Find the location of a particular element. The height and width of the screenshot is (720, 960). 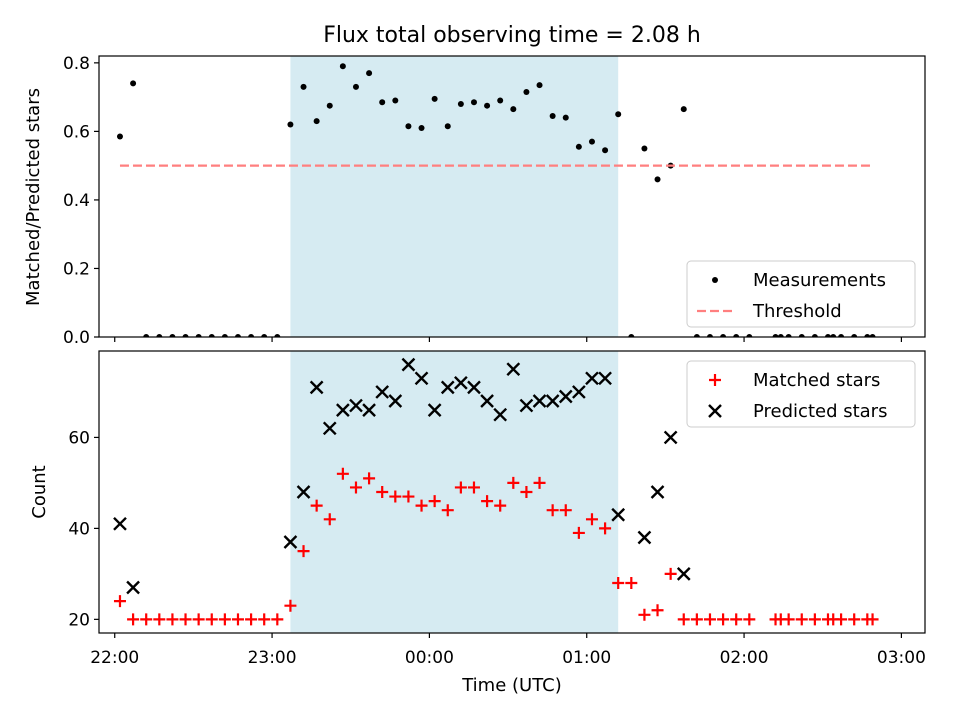

y-tick-label: 60 is located at coordinates (79, 438).